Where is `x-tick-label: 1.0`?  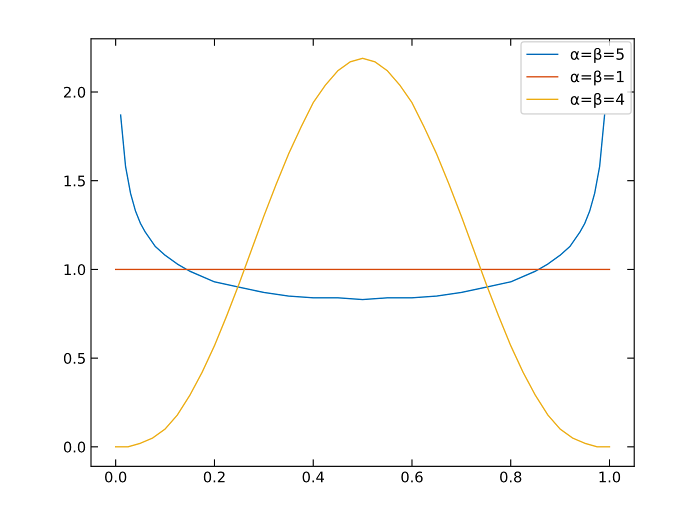
x-tick-label: 1.0 is located at coordinates (610, 477).